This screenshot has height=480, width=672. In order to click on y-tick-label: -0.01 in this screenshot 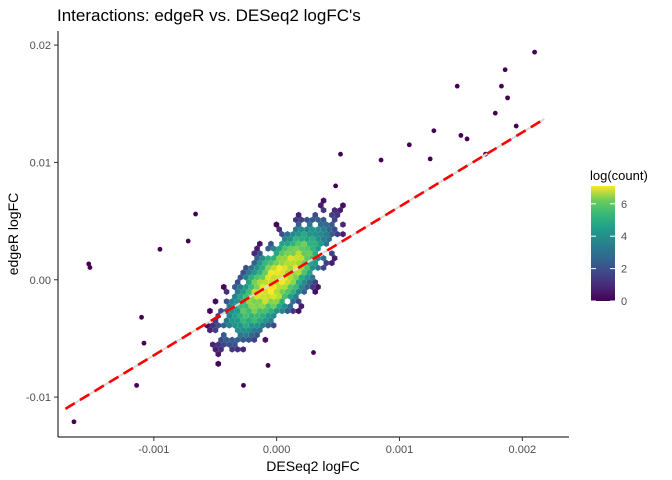, I will do `click(38, 398)`.